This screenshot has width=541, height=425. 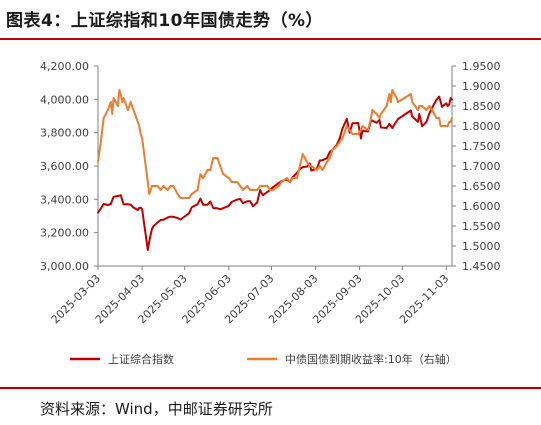 What do you see at coordinates (481, 106) in the screenshot?
I see `right-tick-label: 1.8500` at bounding box center [481, 106].